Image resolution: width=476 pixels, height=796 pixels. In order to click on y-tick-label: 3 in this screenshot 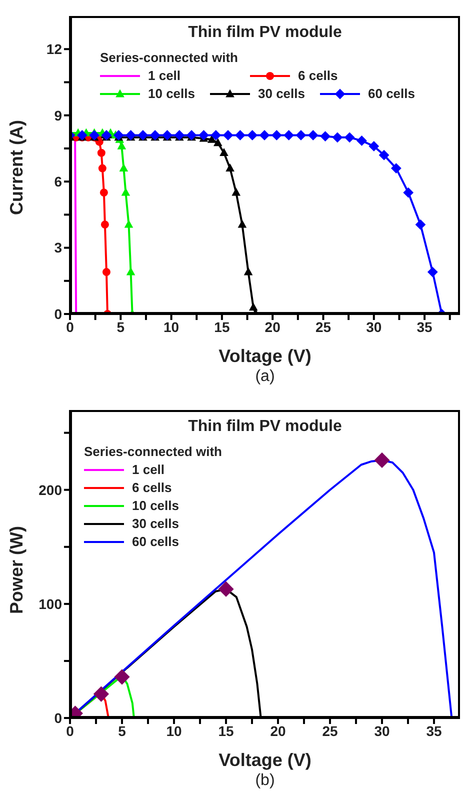, I will do `click(58, 248)`.